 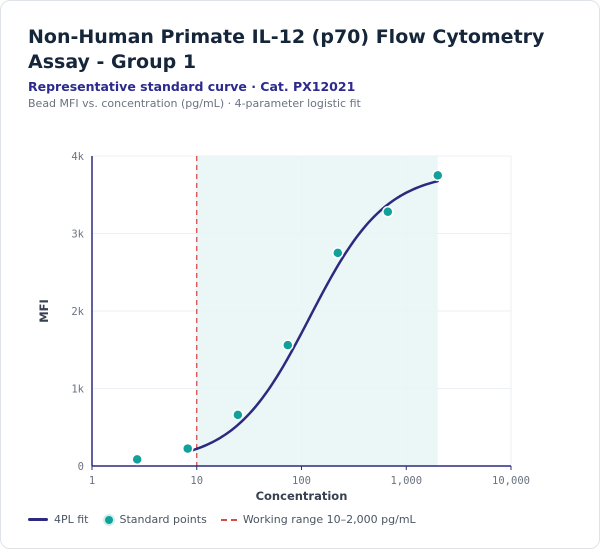 I want to click on legend-label-fit: 4PL fit, so click(x=71, y=519).